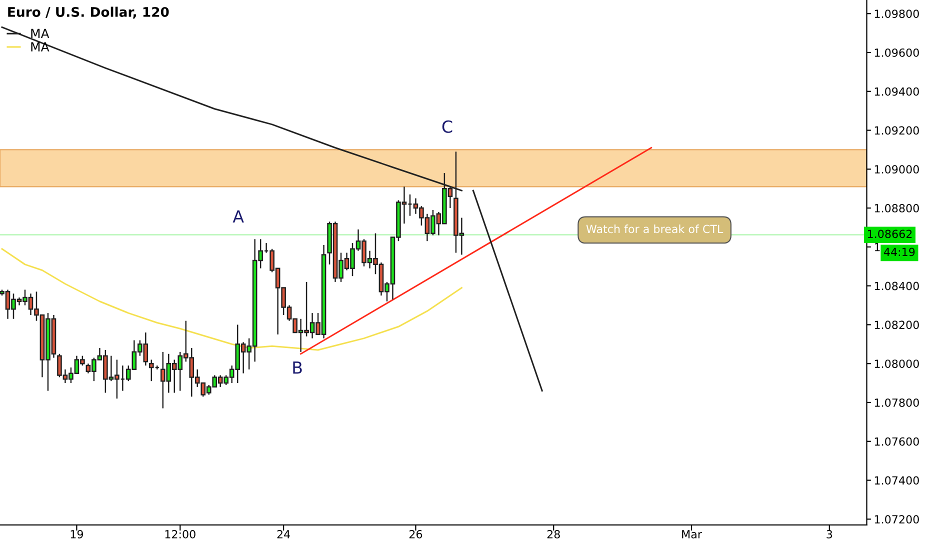 This screenshot has width=932, height=550. What do you see at coordinates (180, 534) in the screenshot?
I see `x-tick-label: 12:00` at bounding box center [180, 534].